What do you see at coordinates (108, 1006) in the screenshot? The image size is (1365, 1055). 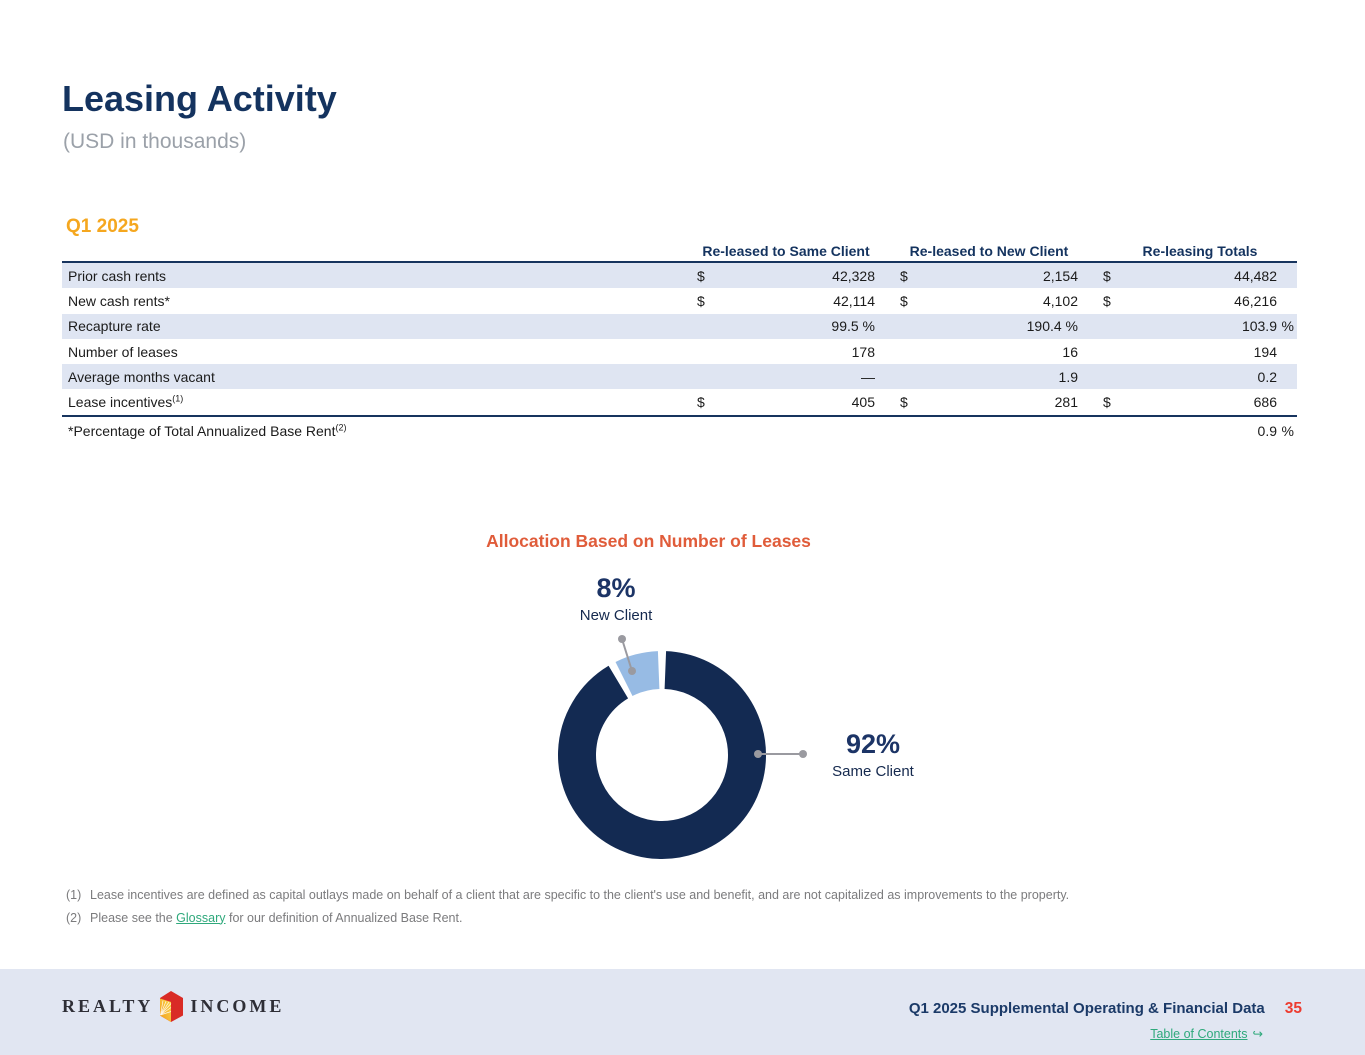 I see `logo-word-realty: REALTY` at bounding box center [108, 1006].